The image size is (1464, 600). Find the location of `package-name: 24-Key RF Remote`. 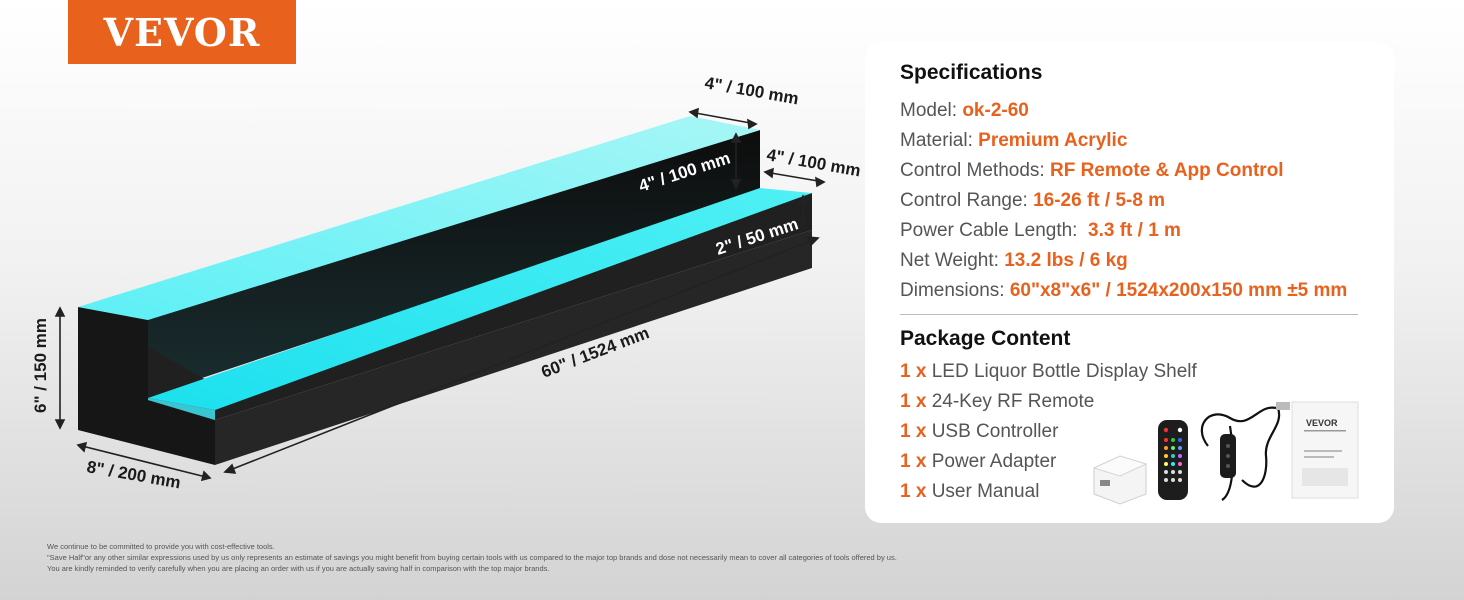

package-name: 24-Key RF Remote is located at coordinates (1013, 401).